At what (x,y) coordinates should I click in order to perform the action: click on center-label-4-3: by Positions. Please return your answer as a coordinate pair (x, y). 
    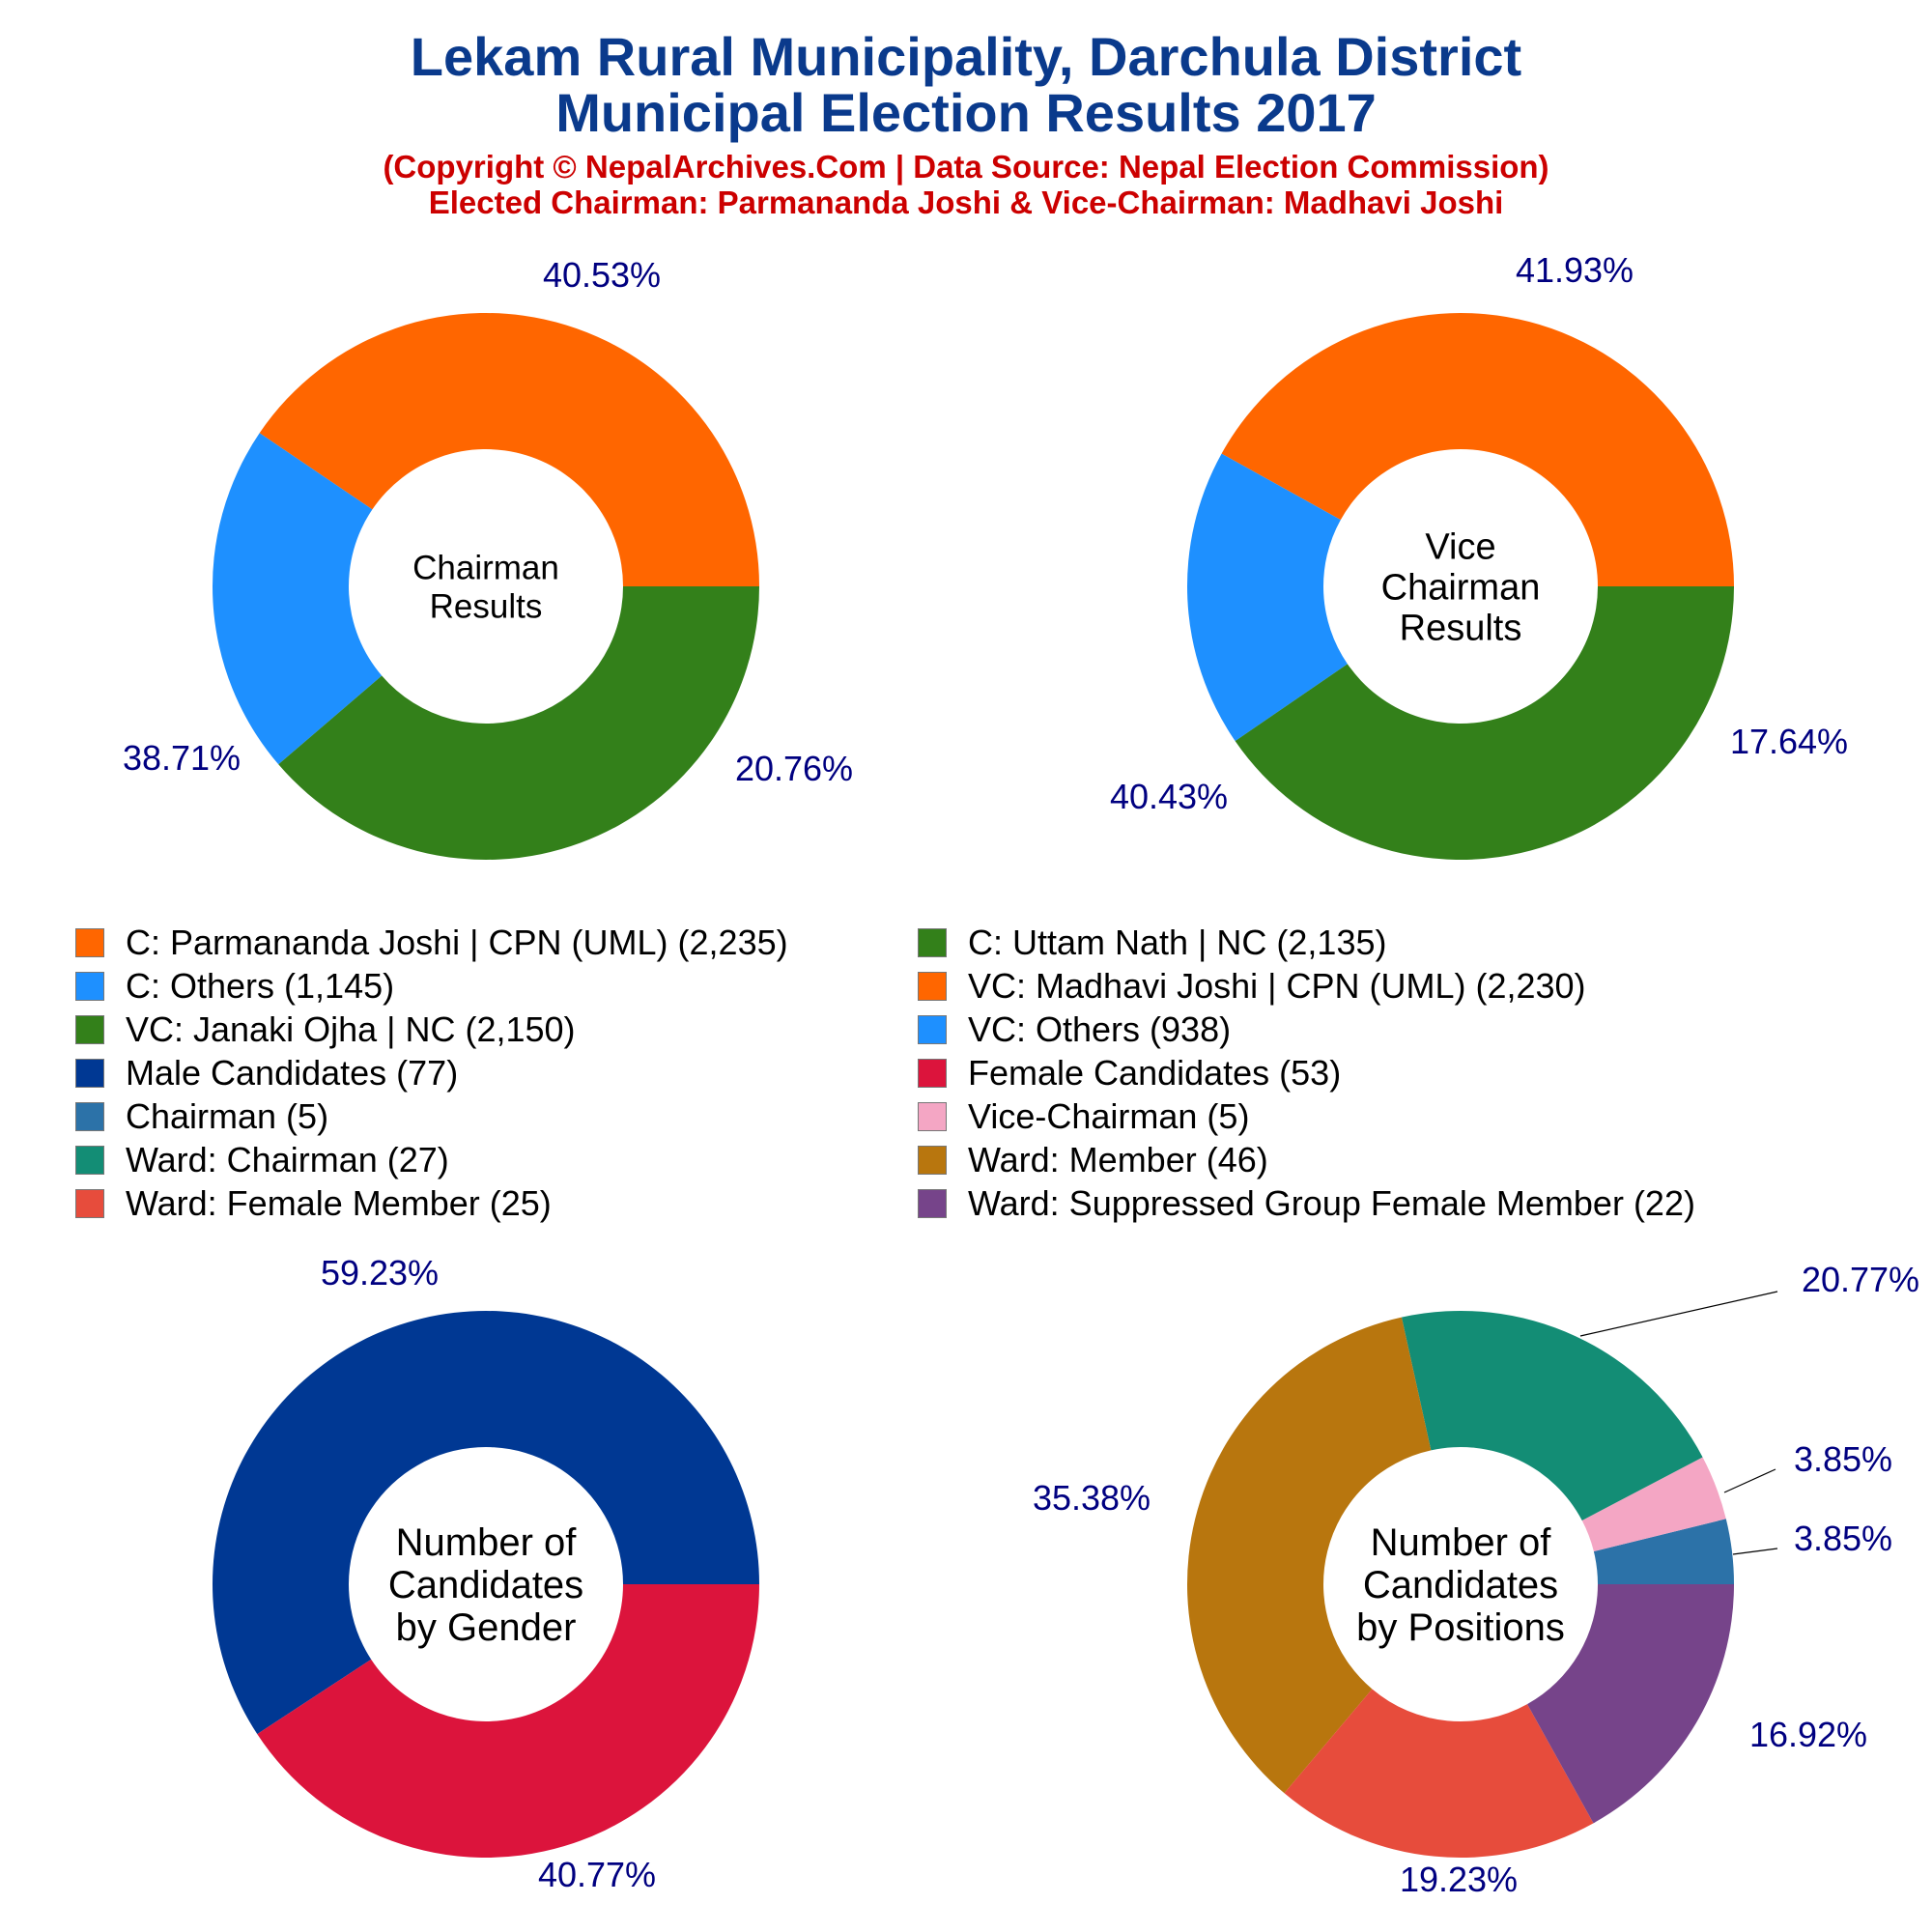
    Looking at the image, I should click on (1460, 1627).